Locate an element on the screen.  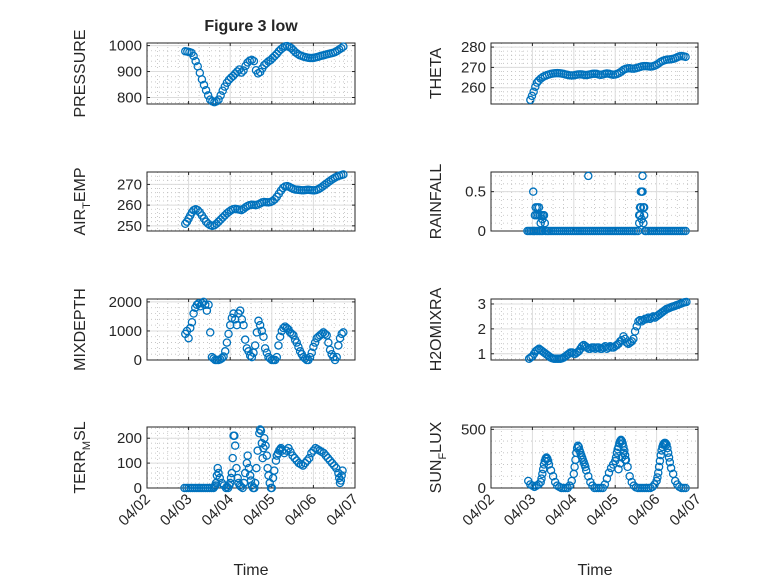
x-axis-label-right: Time is located at coordinates (595, 570).